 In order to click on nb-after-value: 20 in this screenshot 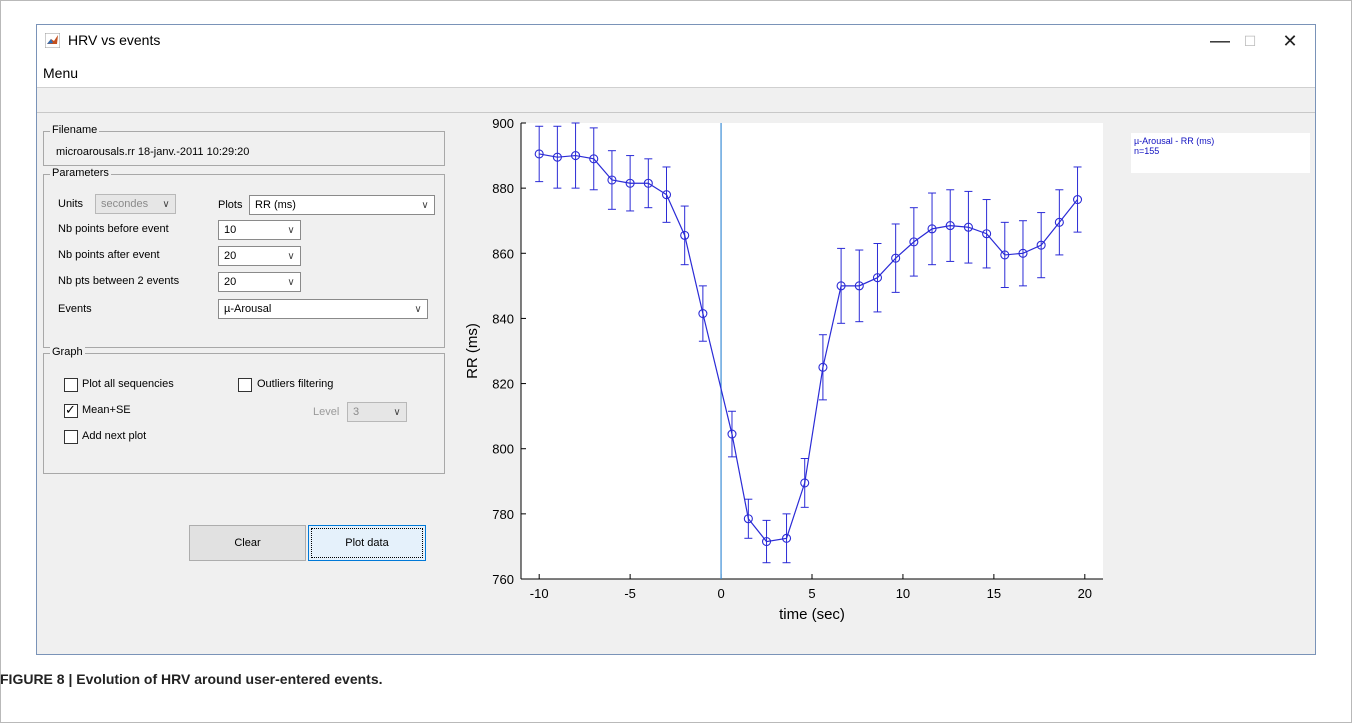, I will do `click(230, 256)`.